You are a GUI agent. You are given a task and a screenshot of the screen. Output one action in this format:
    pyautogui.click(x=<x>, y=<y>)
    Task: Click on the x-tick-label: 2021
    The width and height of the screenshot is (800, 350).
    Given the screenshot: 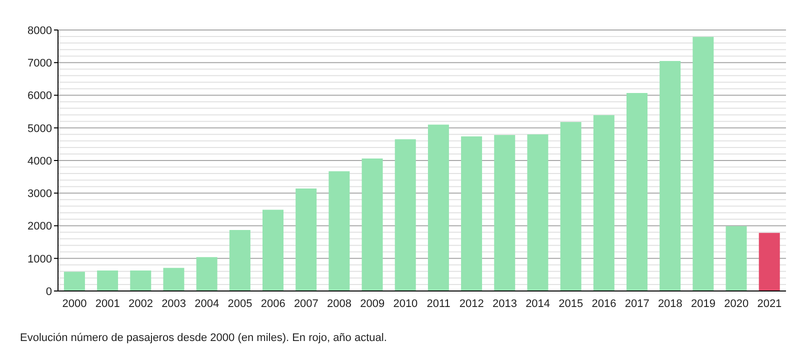 What is the action you would take?
    pyautogui.click(x=769, y=304)
    